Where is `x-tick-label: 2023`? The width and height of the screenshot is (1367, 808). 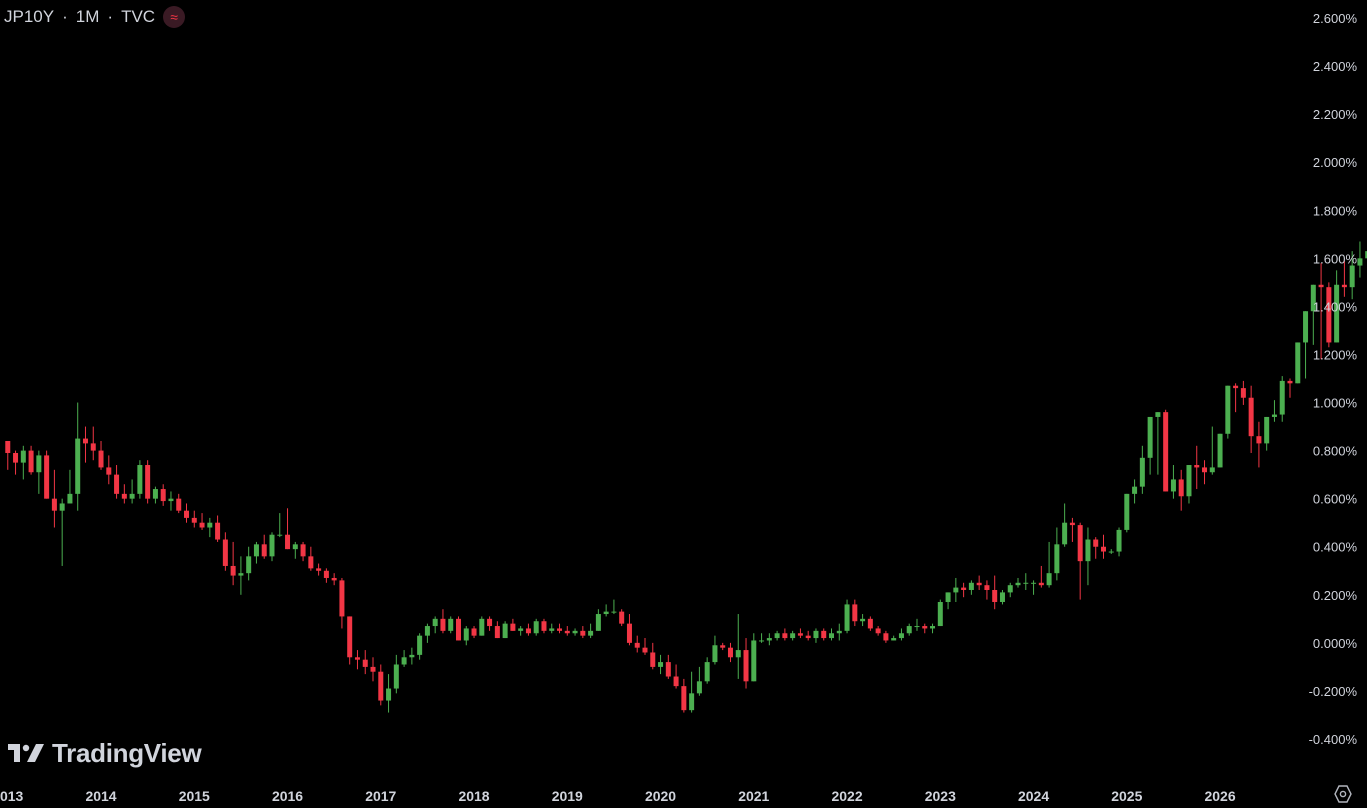
x-tick-label: 2023 is located at coordinates (940, 796).